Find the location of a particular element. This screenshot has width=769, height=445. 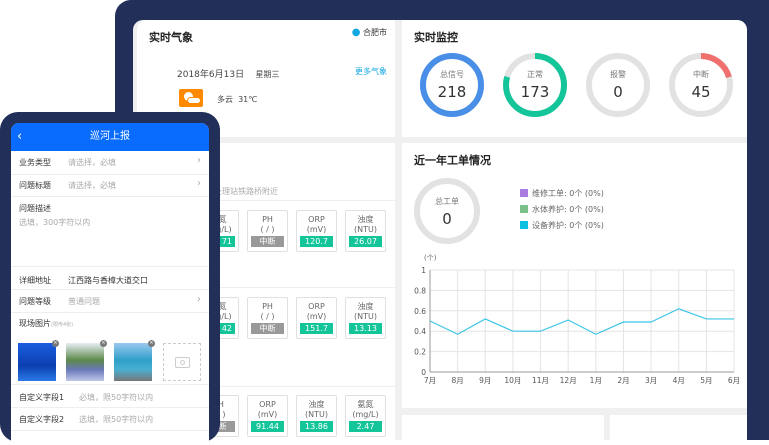

sensor-value: 151.7 is located at coordinates (316, 328).